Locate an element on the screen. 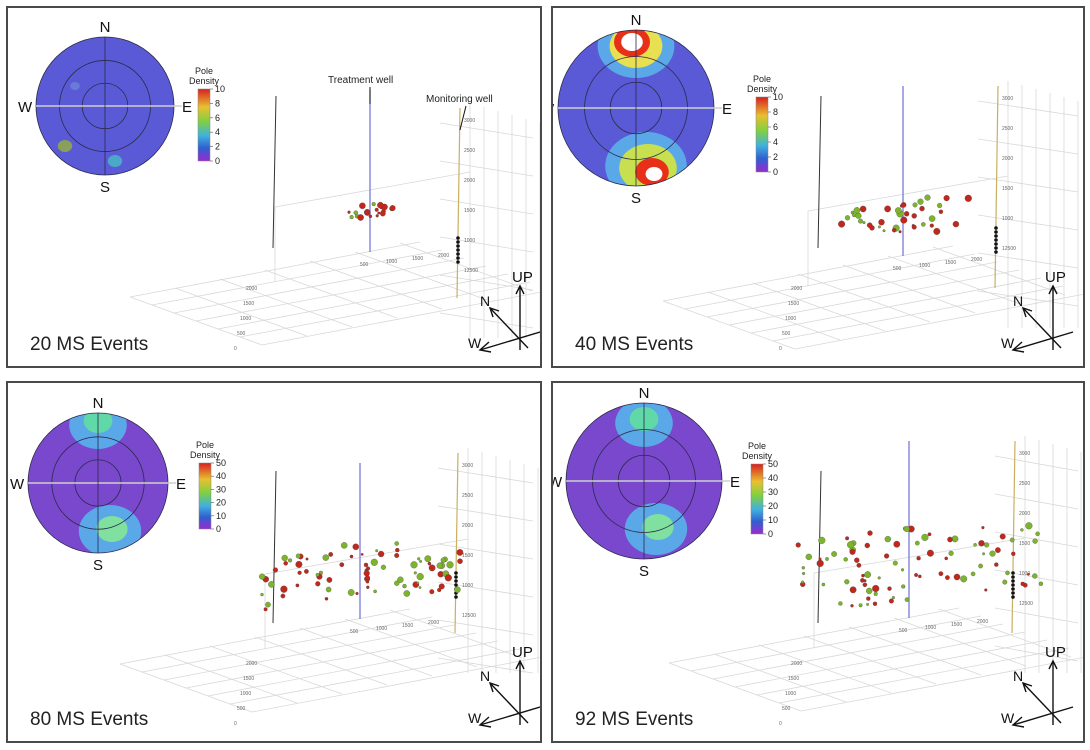 Image resolution: width=1090 pixels, height=750 pixels. easting-tick-label: 1500 is located at coordinates (950, 263).